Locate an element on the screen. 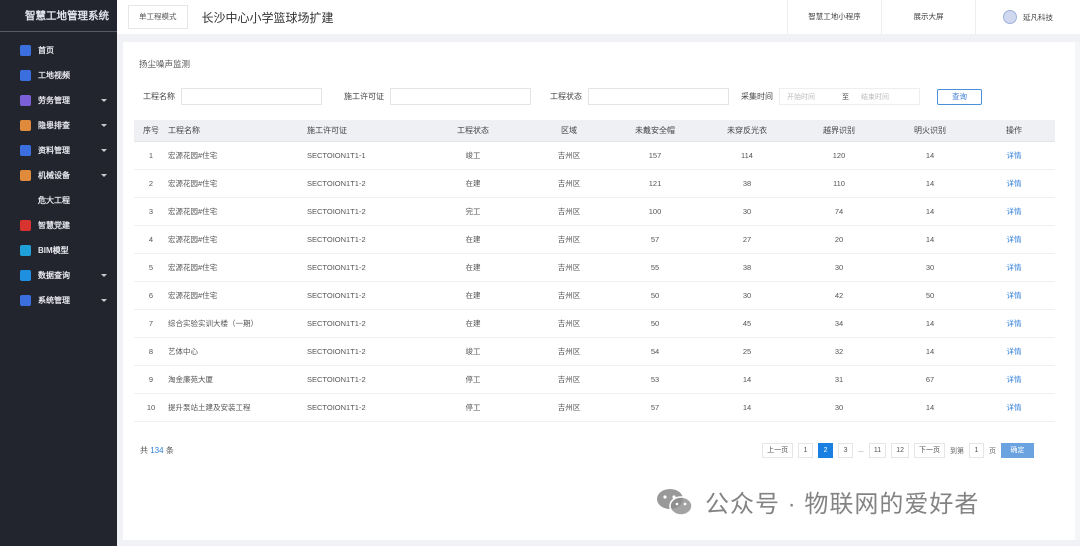  sidebar-item: 劳务管理 is located at coordinates (58, 100).